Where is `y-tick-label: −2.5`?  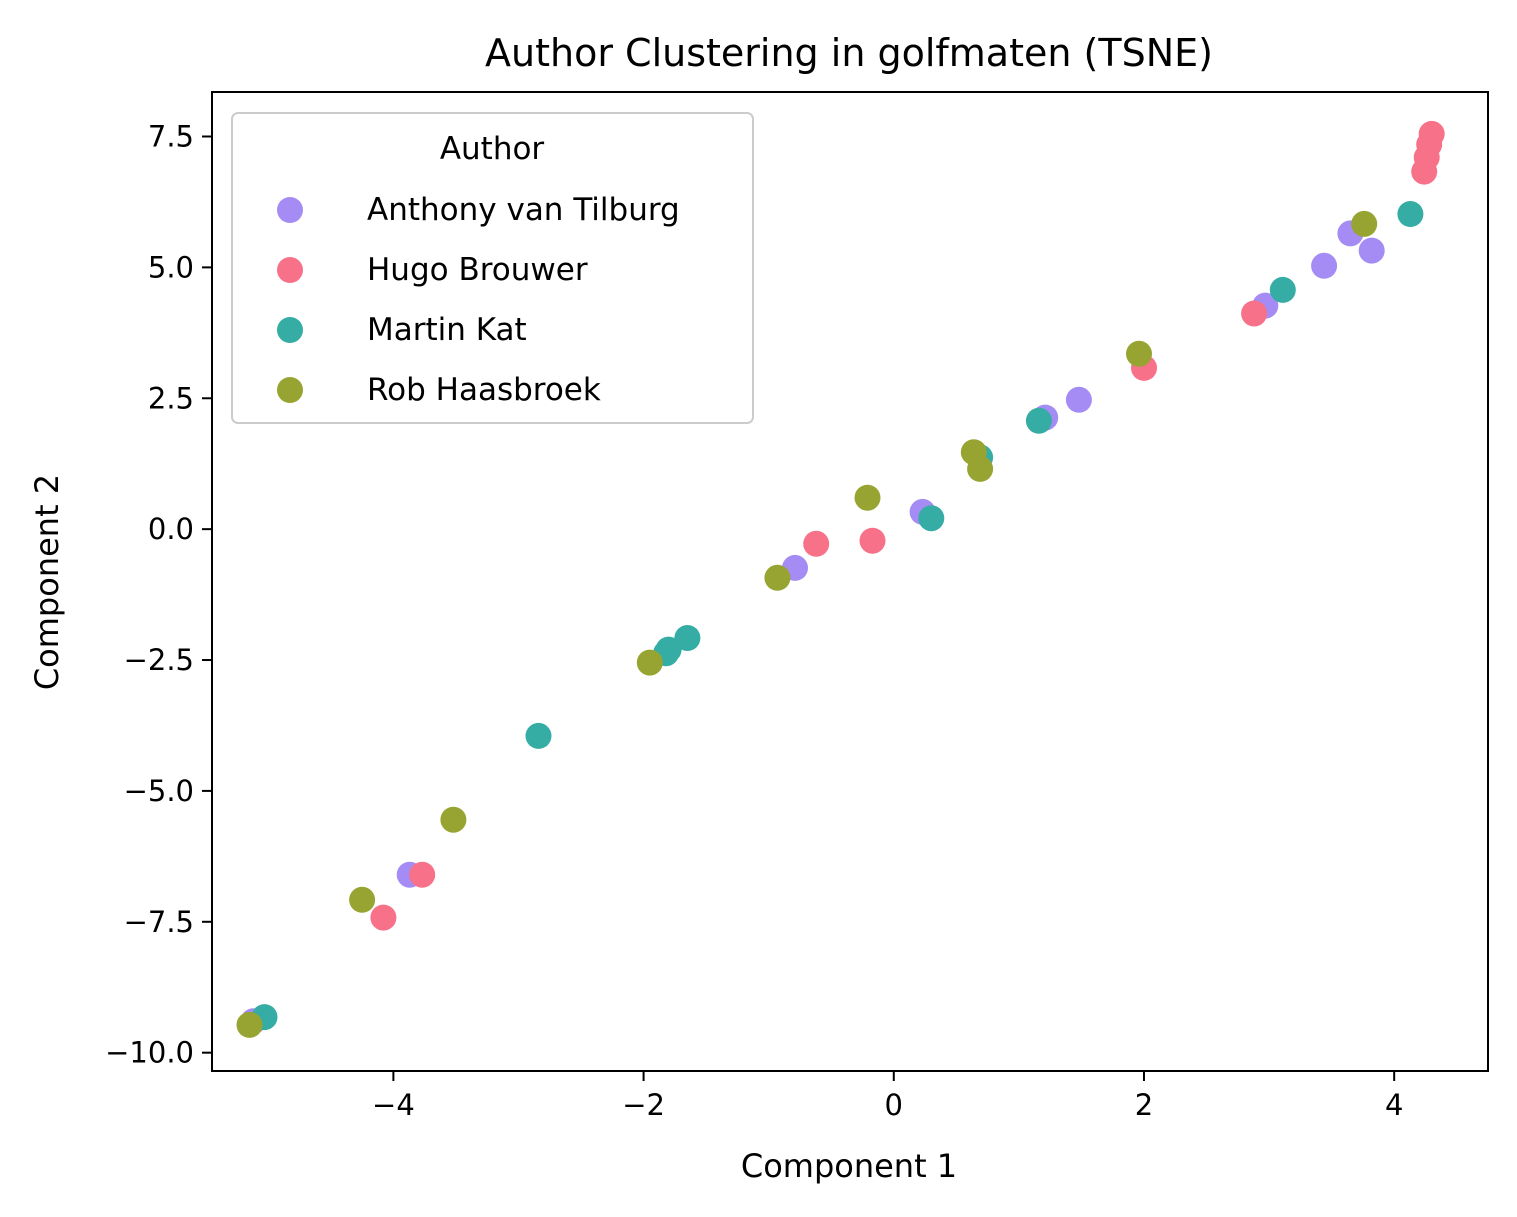
y-tick-label: −2.5 is located at coordinates (159, 660).